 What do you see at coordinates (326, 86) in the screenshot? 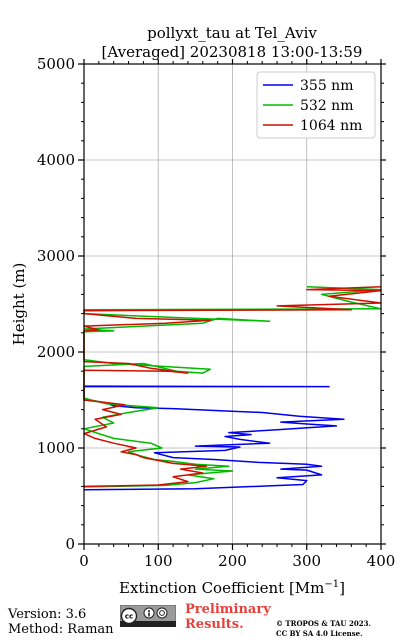
I see `legend-entry: 355 nm` at bounding box center [326, 86].